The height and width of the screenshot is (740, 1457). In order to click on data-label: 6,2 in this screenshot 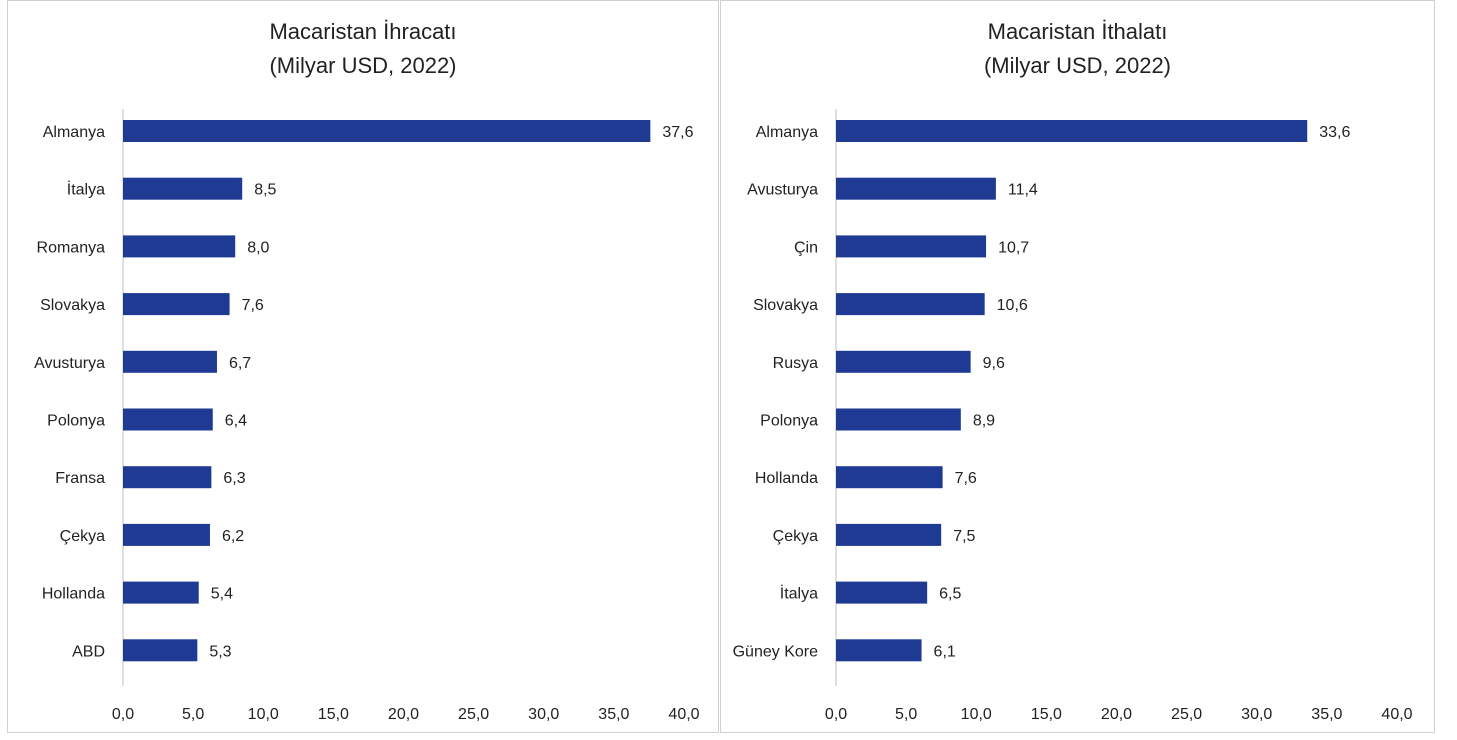, I will do `click(233, 536)`.